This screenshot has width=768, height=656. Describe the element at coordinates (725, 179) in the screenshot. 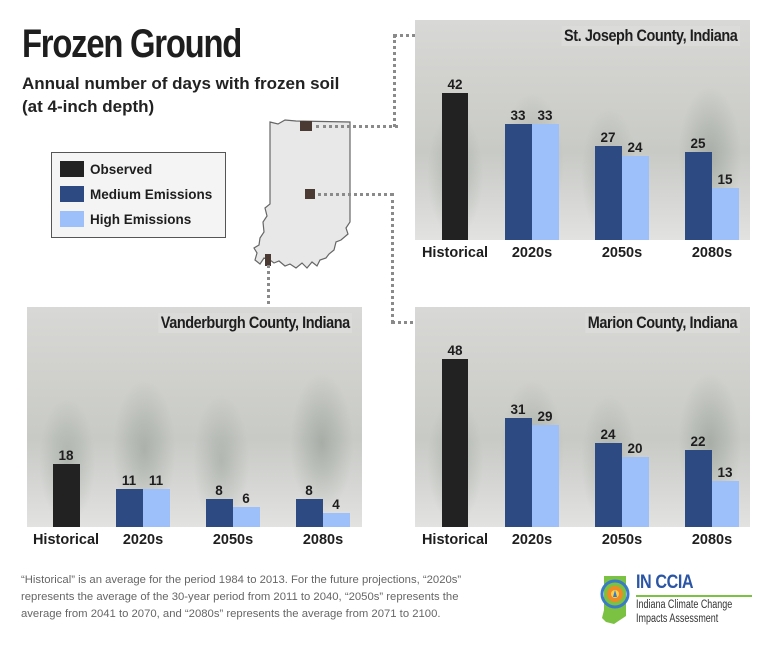

I see `value-label: 15` at that location.